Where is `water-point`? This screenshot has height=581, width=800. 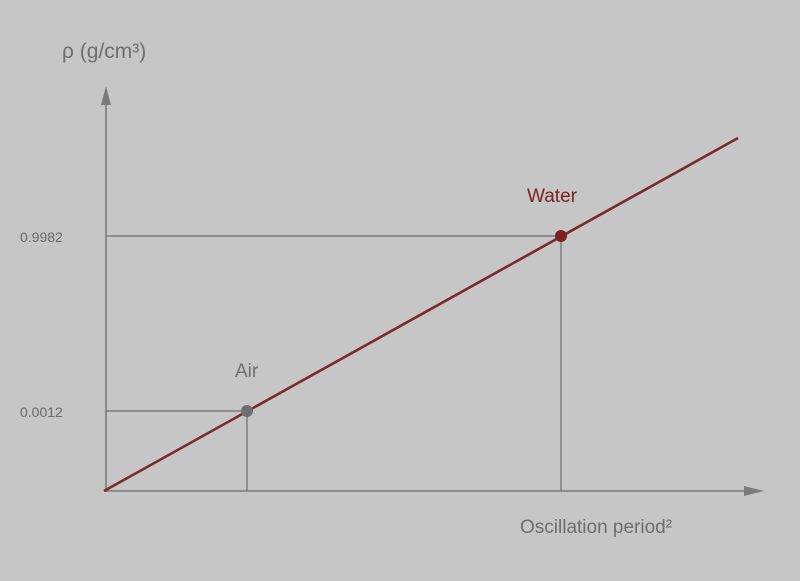
water-point is located at coordinates (561, 236).